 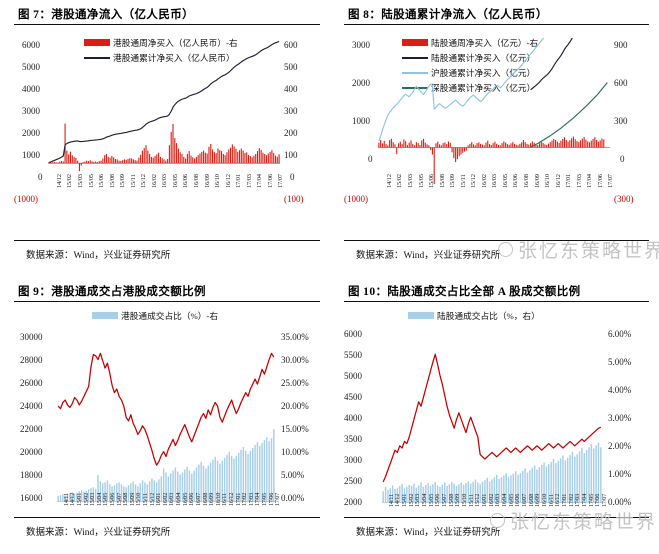 What do you see at coordinates (106, 15) in the screenshot?
I see `fig7-title: 图 7：港股通净流入（亿人民币）` at bounding box center [106, 15].